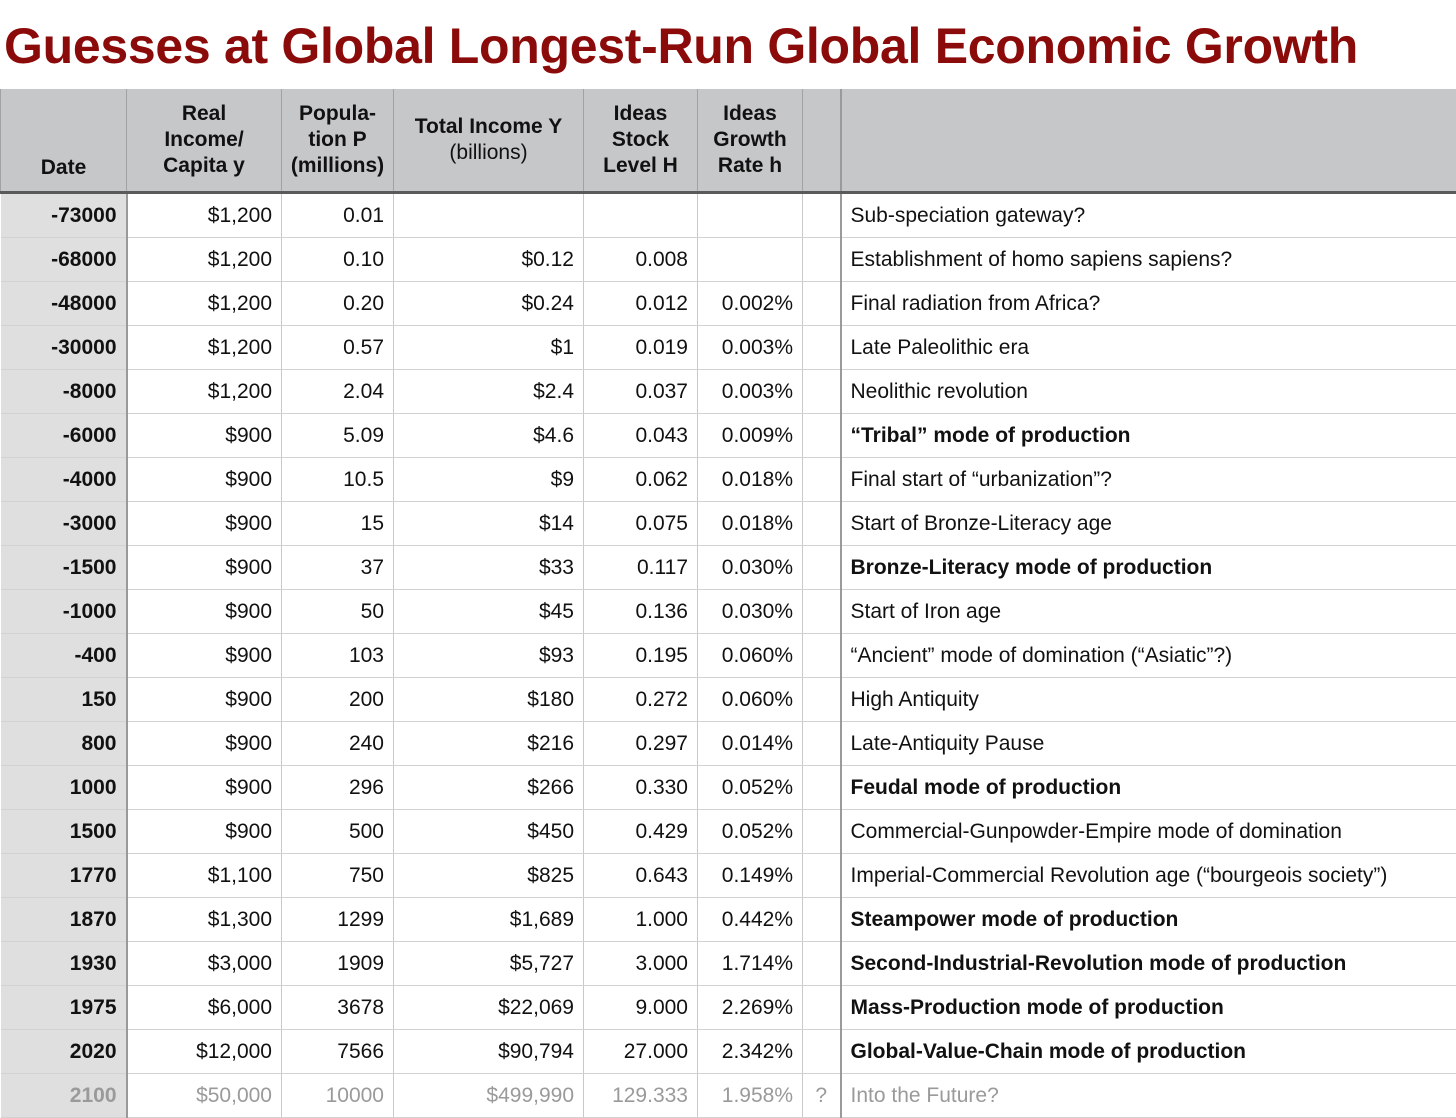 Image resolution: width=1456 pixels, height=1118 pixels. I want to click on cell-ideas-growth: 0.052%, so click(750, 832).